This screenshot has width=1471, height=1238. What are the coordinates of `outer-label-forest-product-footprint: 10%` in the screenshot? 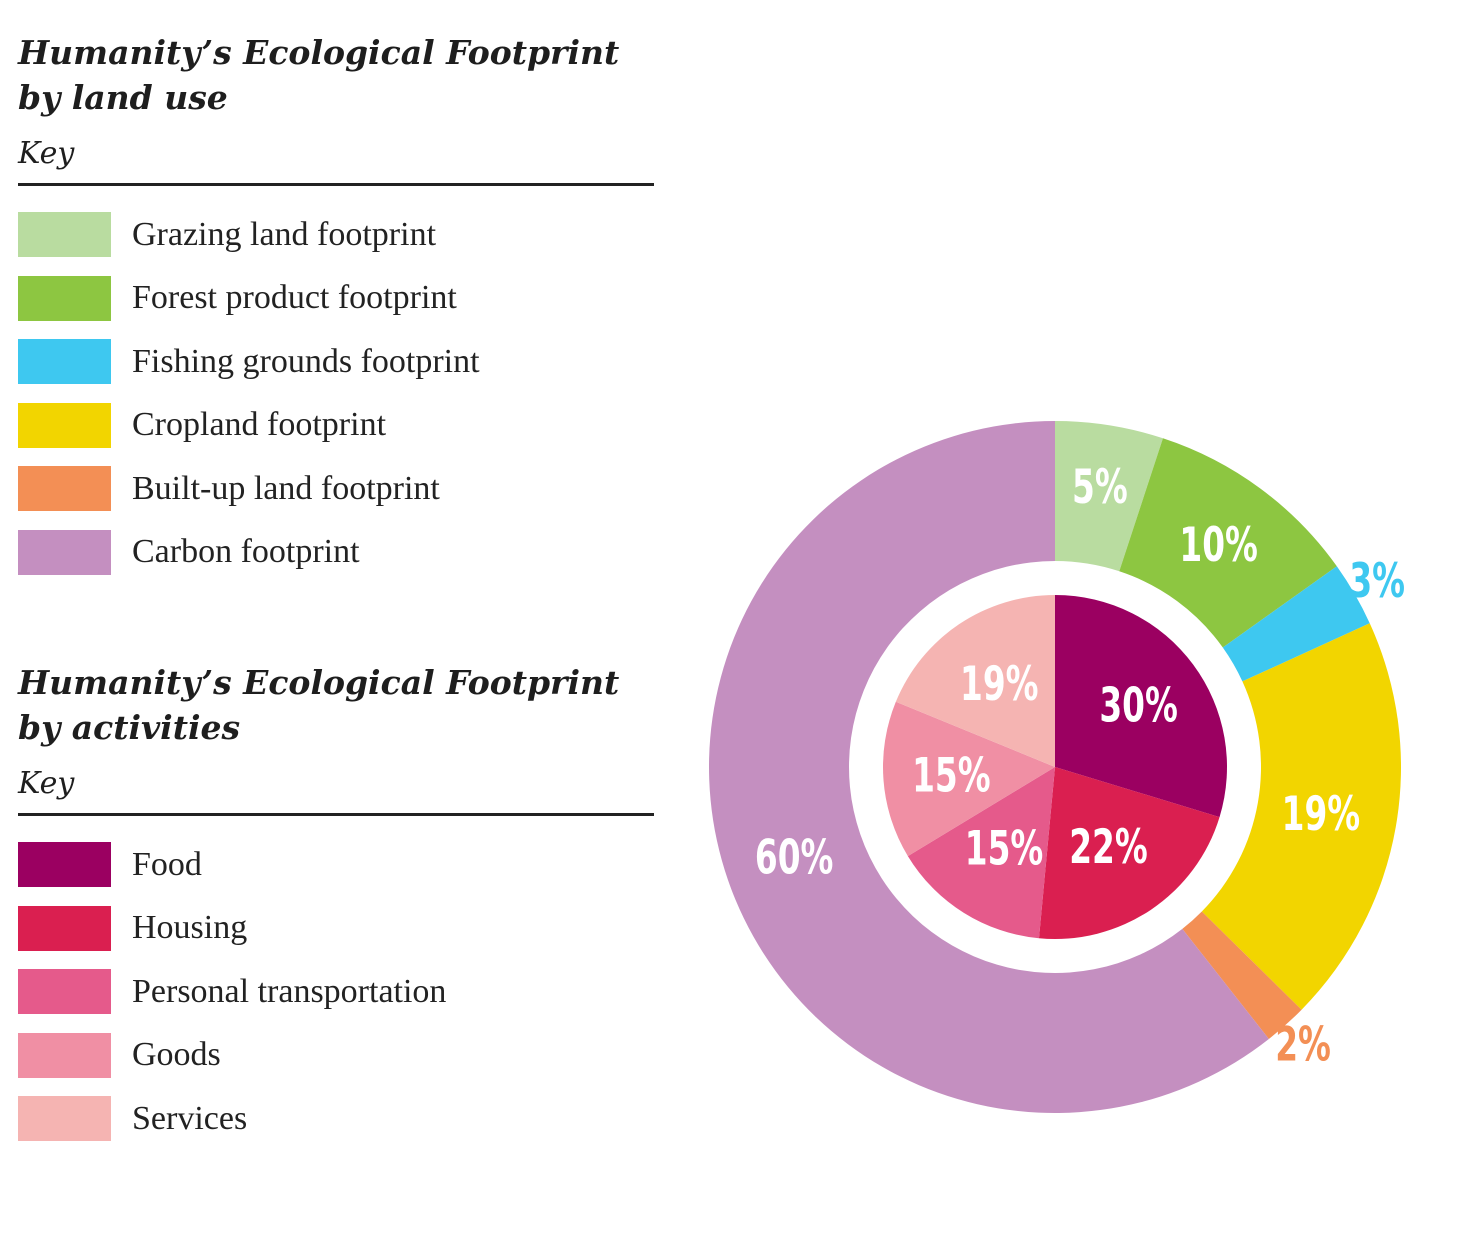 It's located at (1218, 545).